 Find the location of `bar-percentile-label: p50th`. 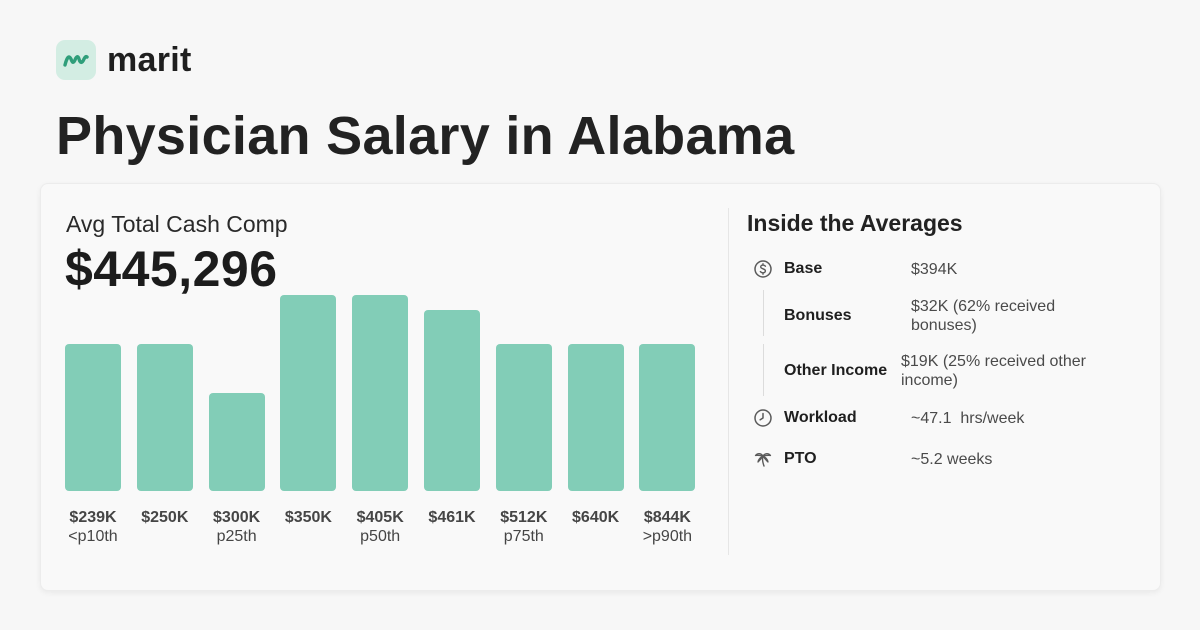

bar-percentile-label: p50th is located at coordinates (380, 536).